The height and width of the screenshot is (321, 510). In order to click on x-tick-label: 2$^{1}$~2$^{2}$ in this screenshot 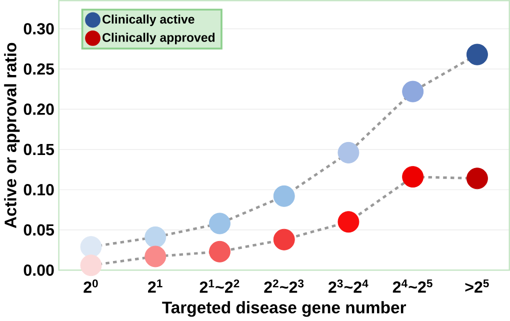, I will do `click(220, 286)`.